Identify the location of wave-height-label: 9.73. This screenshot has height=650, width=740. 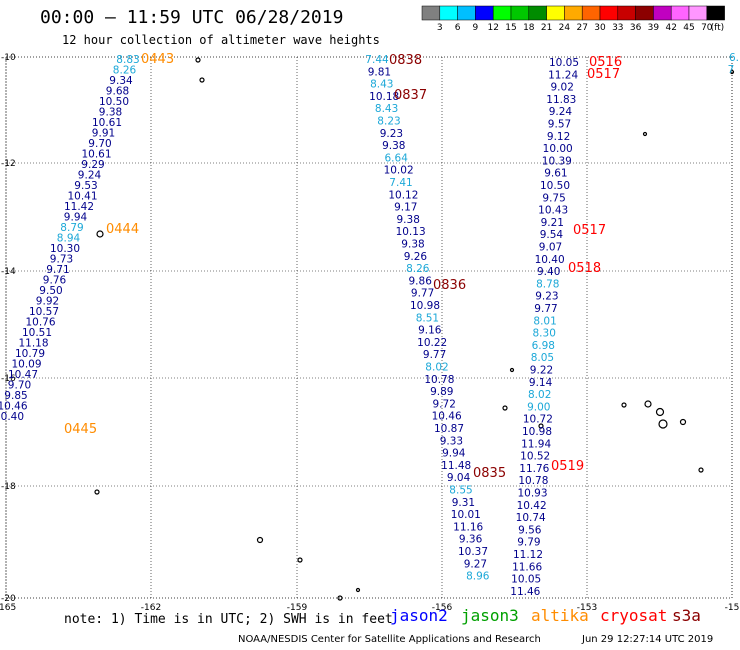
(61, 260).